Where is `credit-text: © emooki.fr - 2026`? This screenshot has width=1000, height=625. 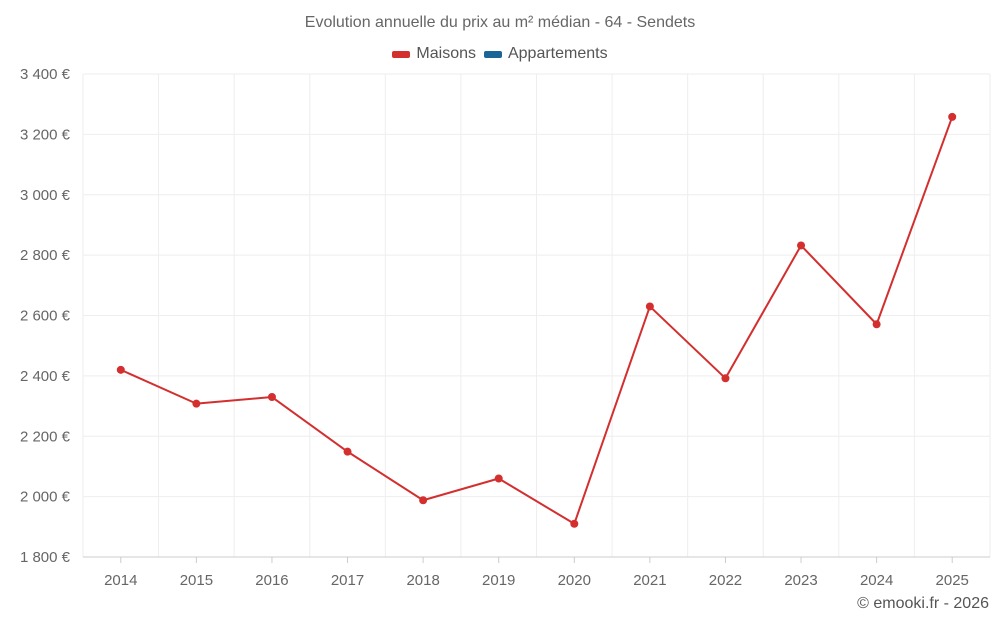 credit-text: © emooki.fr - 2026 is located at coordinates (923, 603).